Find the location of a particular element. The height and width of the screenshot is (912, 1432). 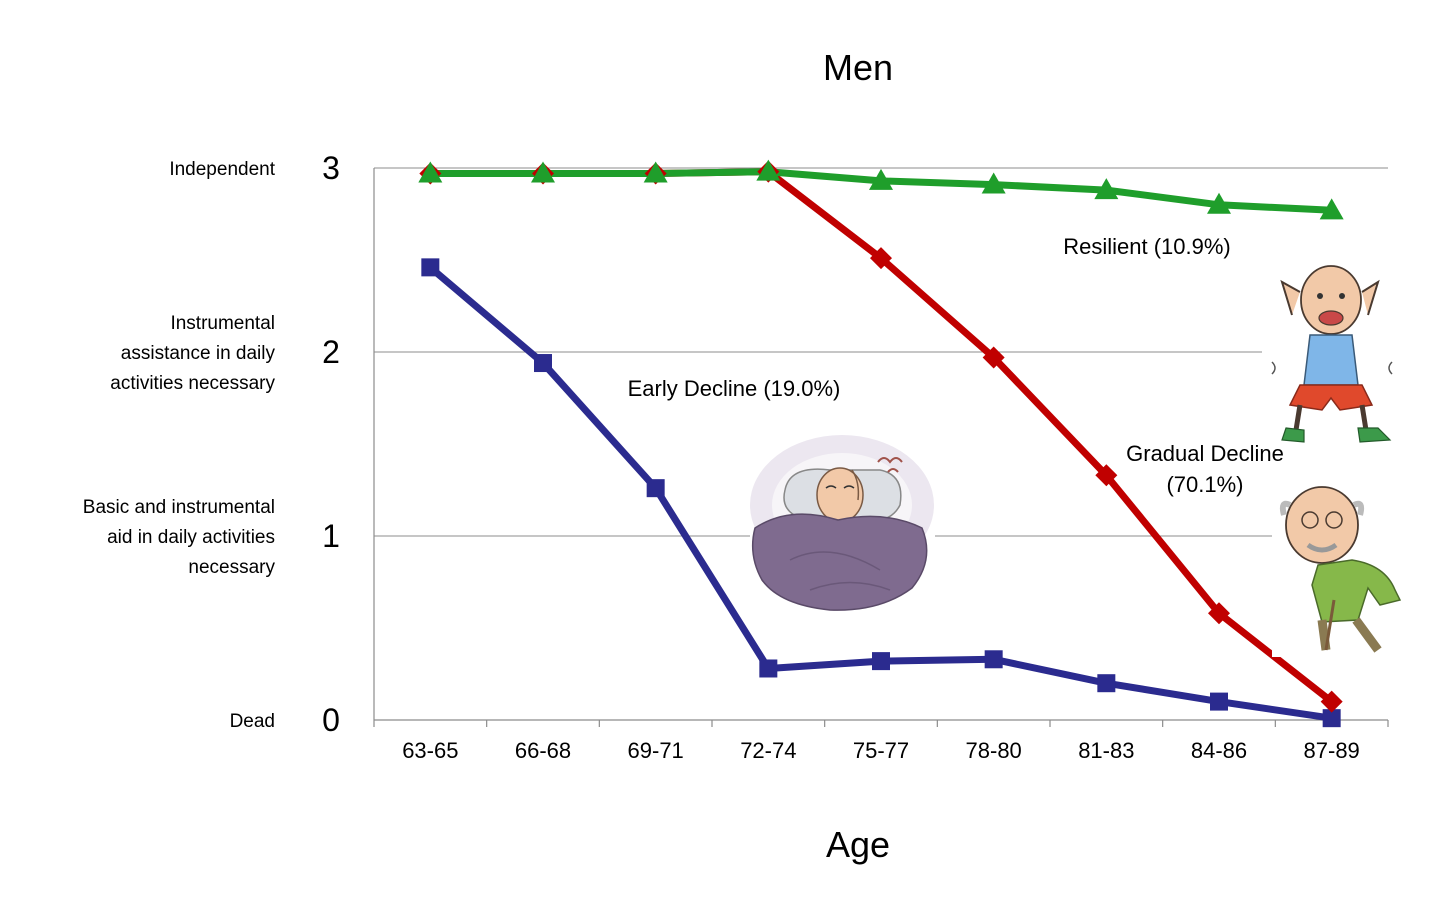

y-tick-label-2: 2 is located at coordinates (331, 352).